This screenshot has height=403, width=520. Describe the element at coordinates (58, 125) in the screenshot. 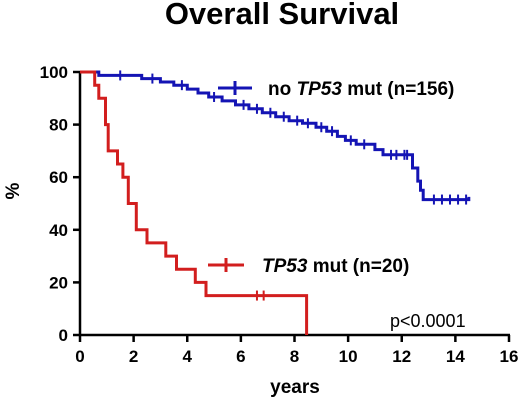

I see `y-tick-label: 80` at that location.